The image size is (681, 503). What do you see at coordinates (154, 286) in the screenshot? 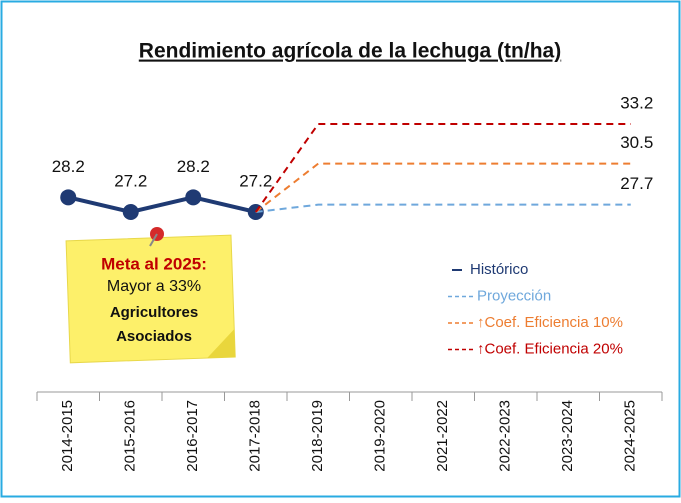
I see `note-line: Mayor a 33%` at bounding box center [154, 286].